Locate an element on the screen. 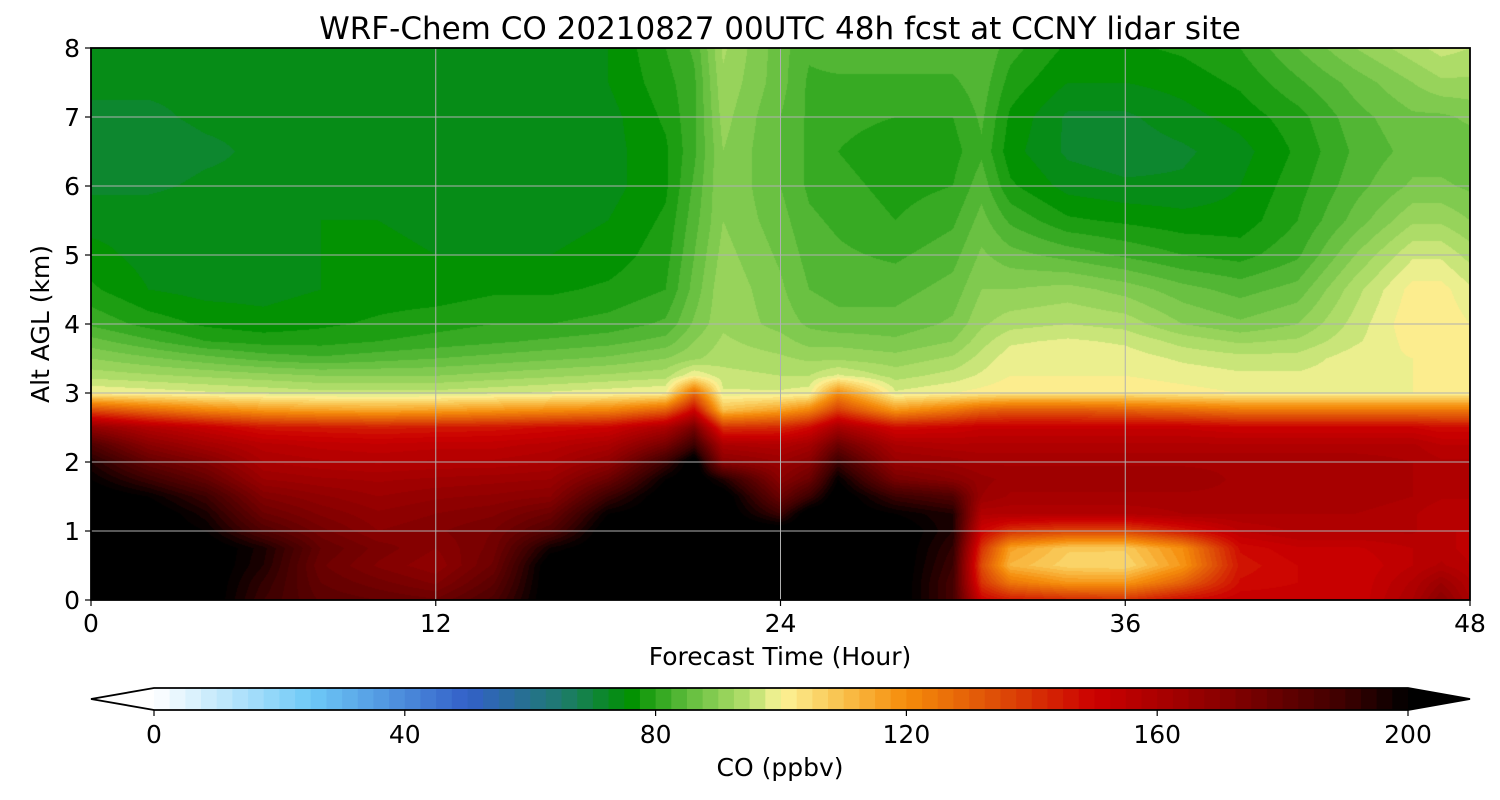  colorbar-extend-max is located at coordinates (1439, 699).